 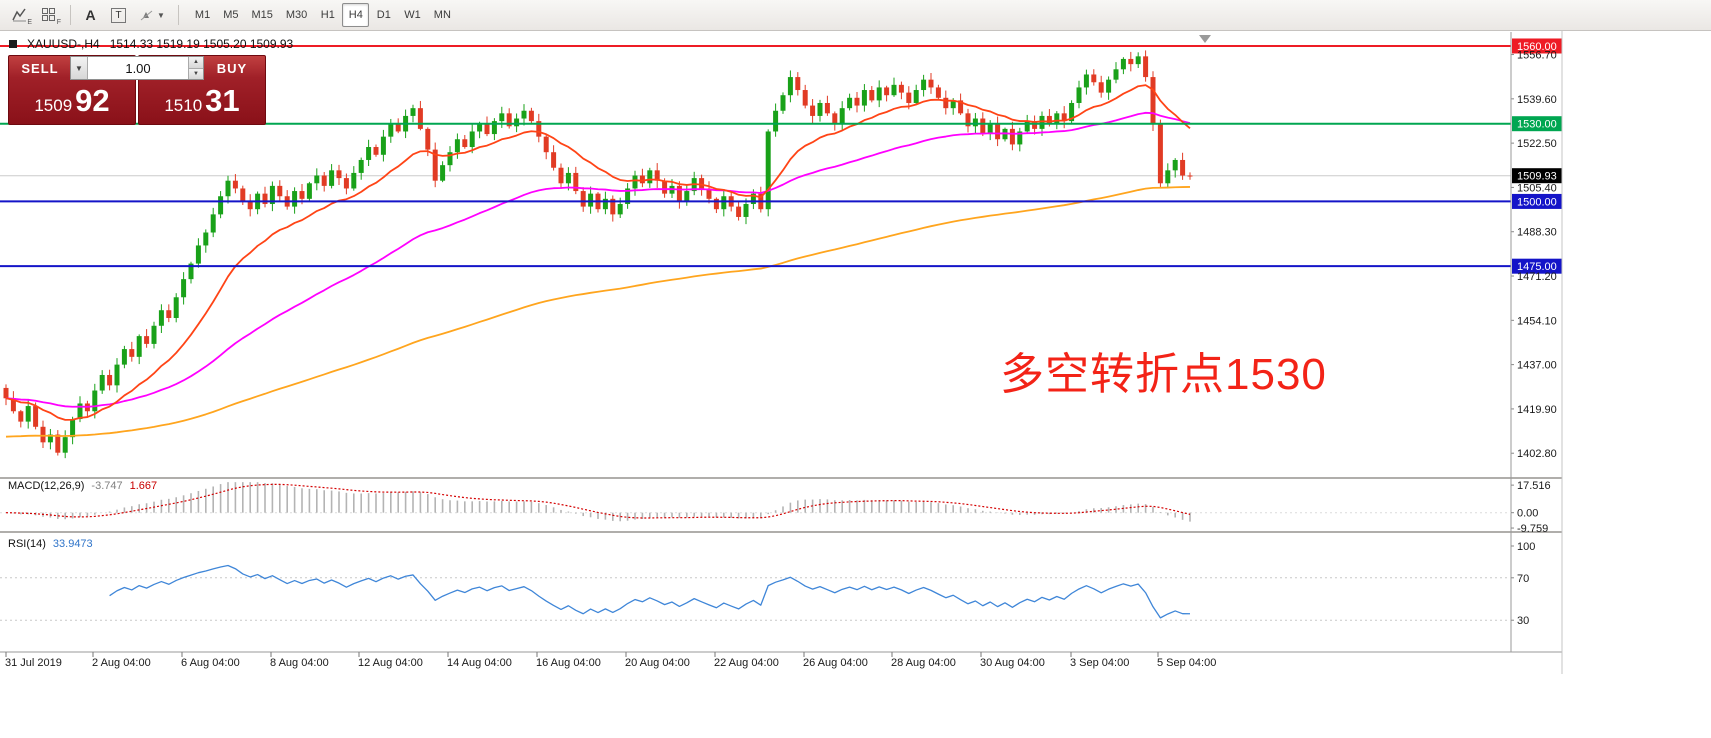 I want to click on chart-marker-icon, so click(x=13, y=44).